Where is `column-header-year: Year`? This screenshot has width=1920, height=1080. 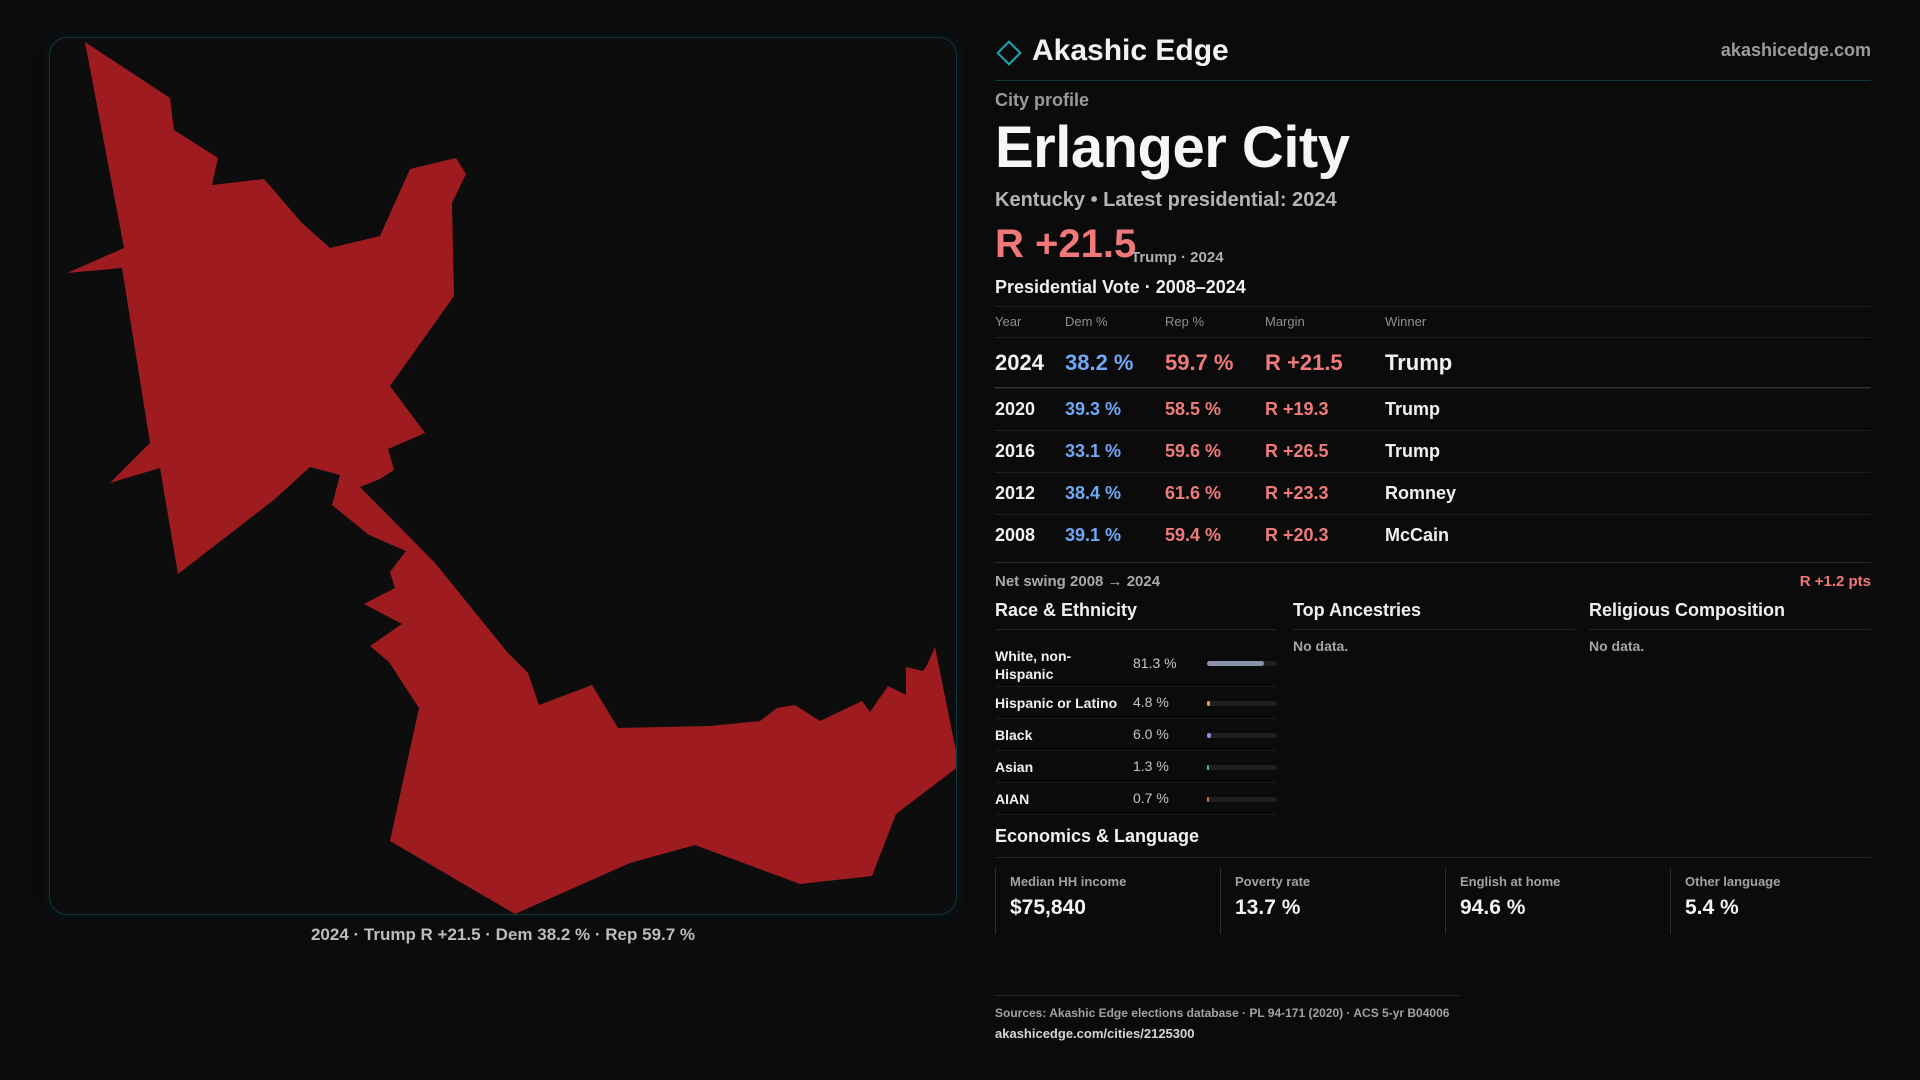
column-header-year: Year is located at coordinates (1008, 321).